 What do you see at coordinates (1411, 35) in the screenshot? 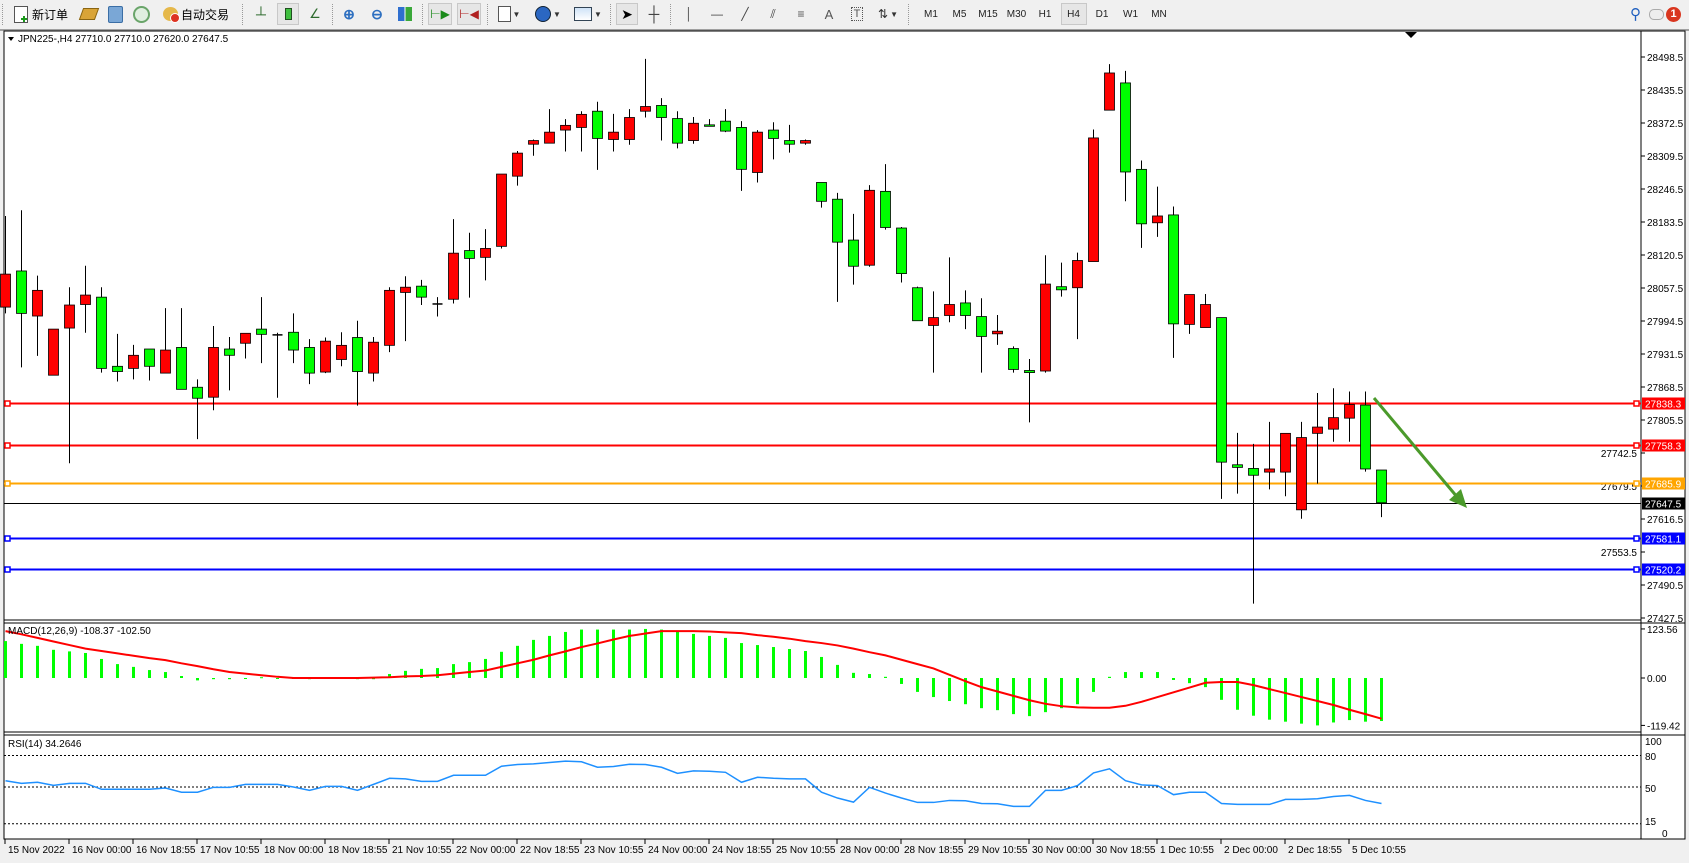
I see `chart-shift-marker-icon` at bounding box center [1411, 35].